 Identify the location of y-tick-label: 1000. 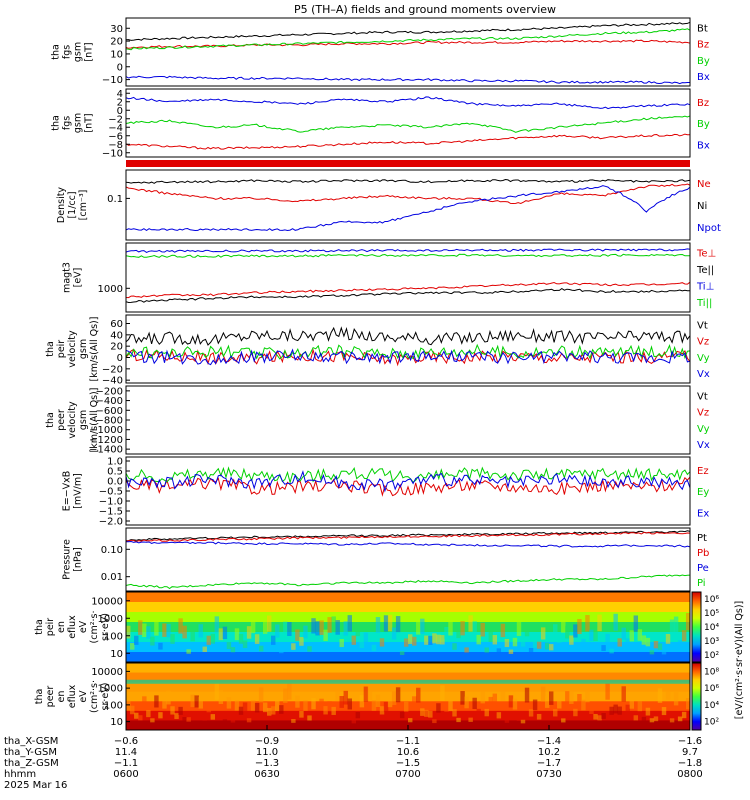
(110, 689).